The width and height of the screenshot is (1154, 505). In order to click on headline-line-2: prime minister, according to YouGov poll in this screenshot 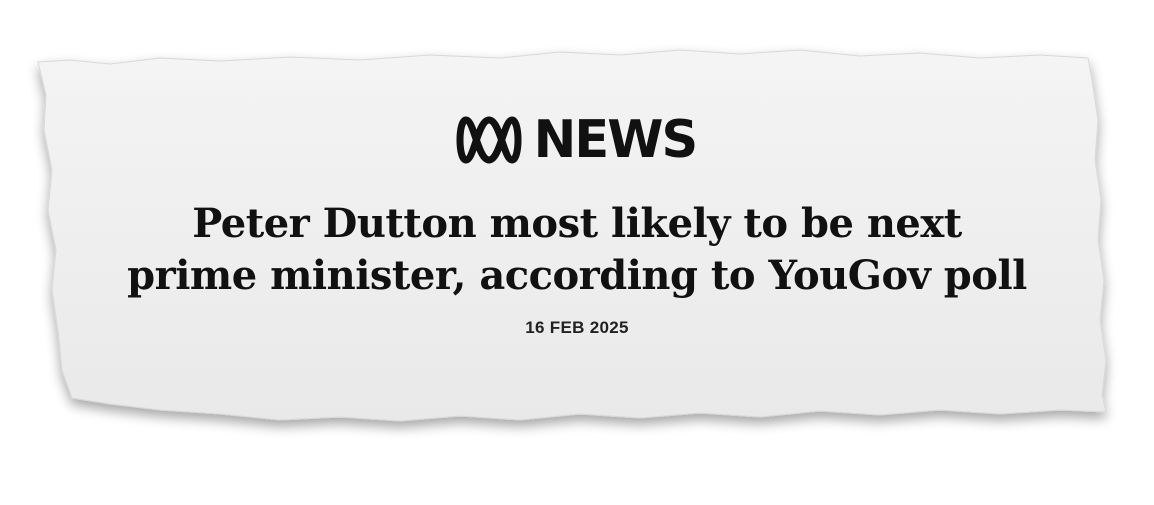, I will do `click(577, 275)`.